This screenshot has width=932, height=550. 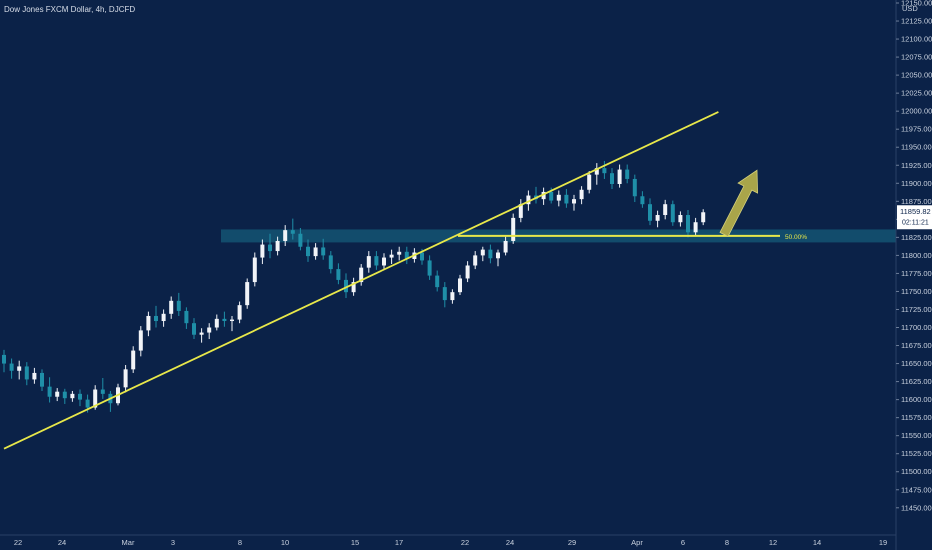 I want to click on price-tick-label: 11600.00, so click(x=916, y=399).